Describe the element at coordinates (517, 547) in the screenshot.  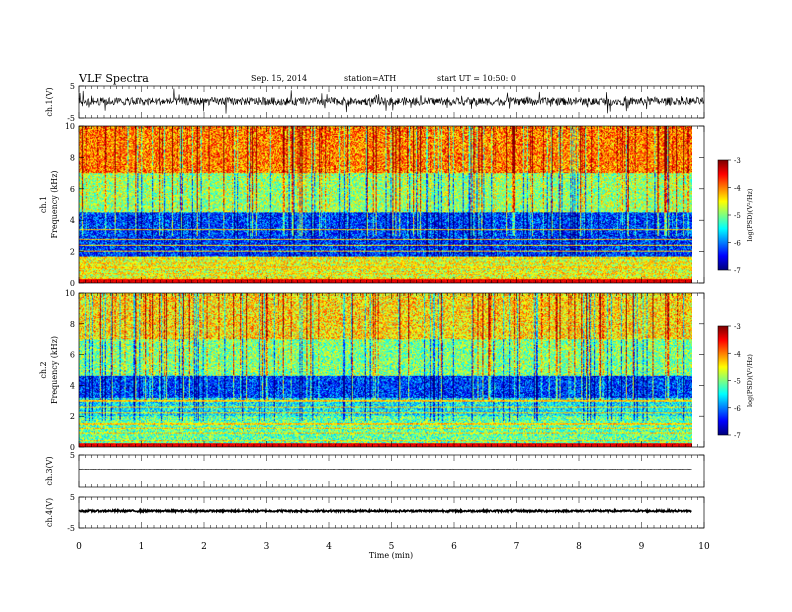
I see `xtick-label: 7` at that location.